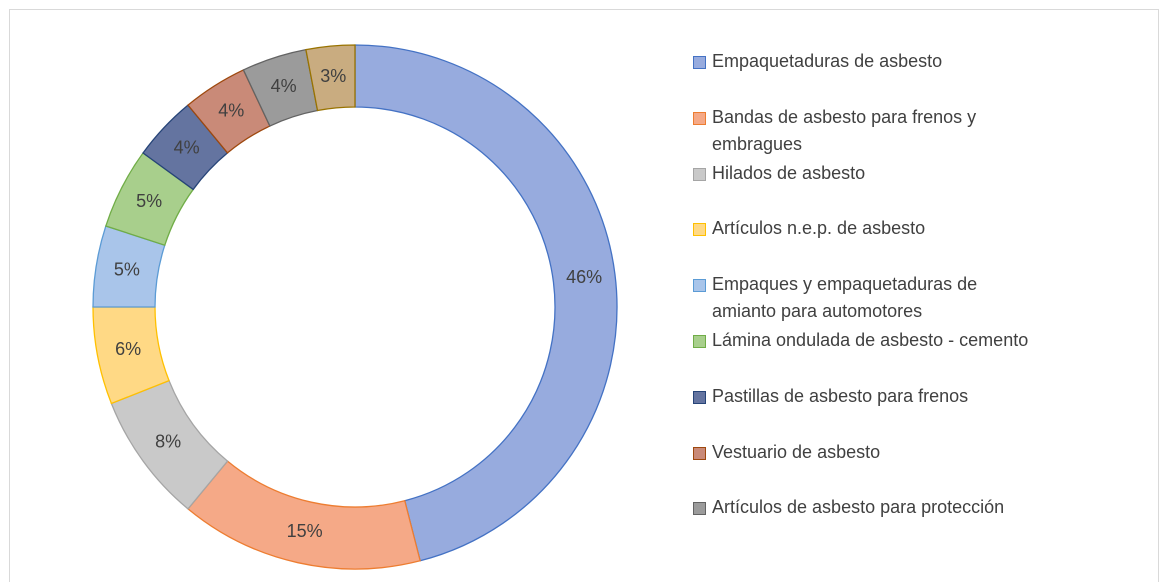 This screenshot has height=582, width=1164. What do you see at coordinates (333, 76) in the screenshot?
I see `data-label: 3%` at bounding box center [333, 76].